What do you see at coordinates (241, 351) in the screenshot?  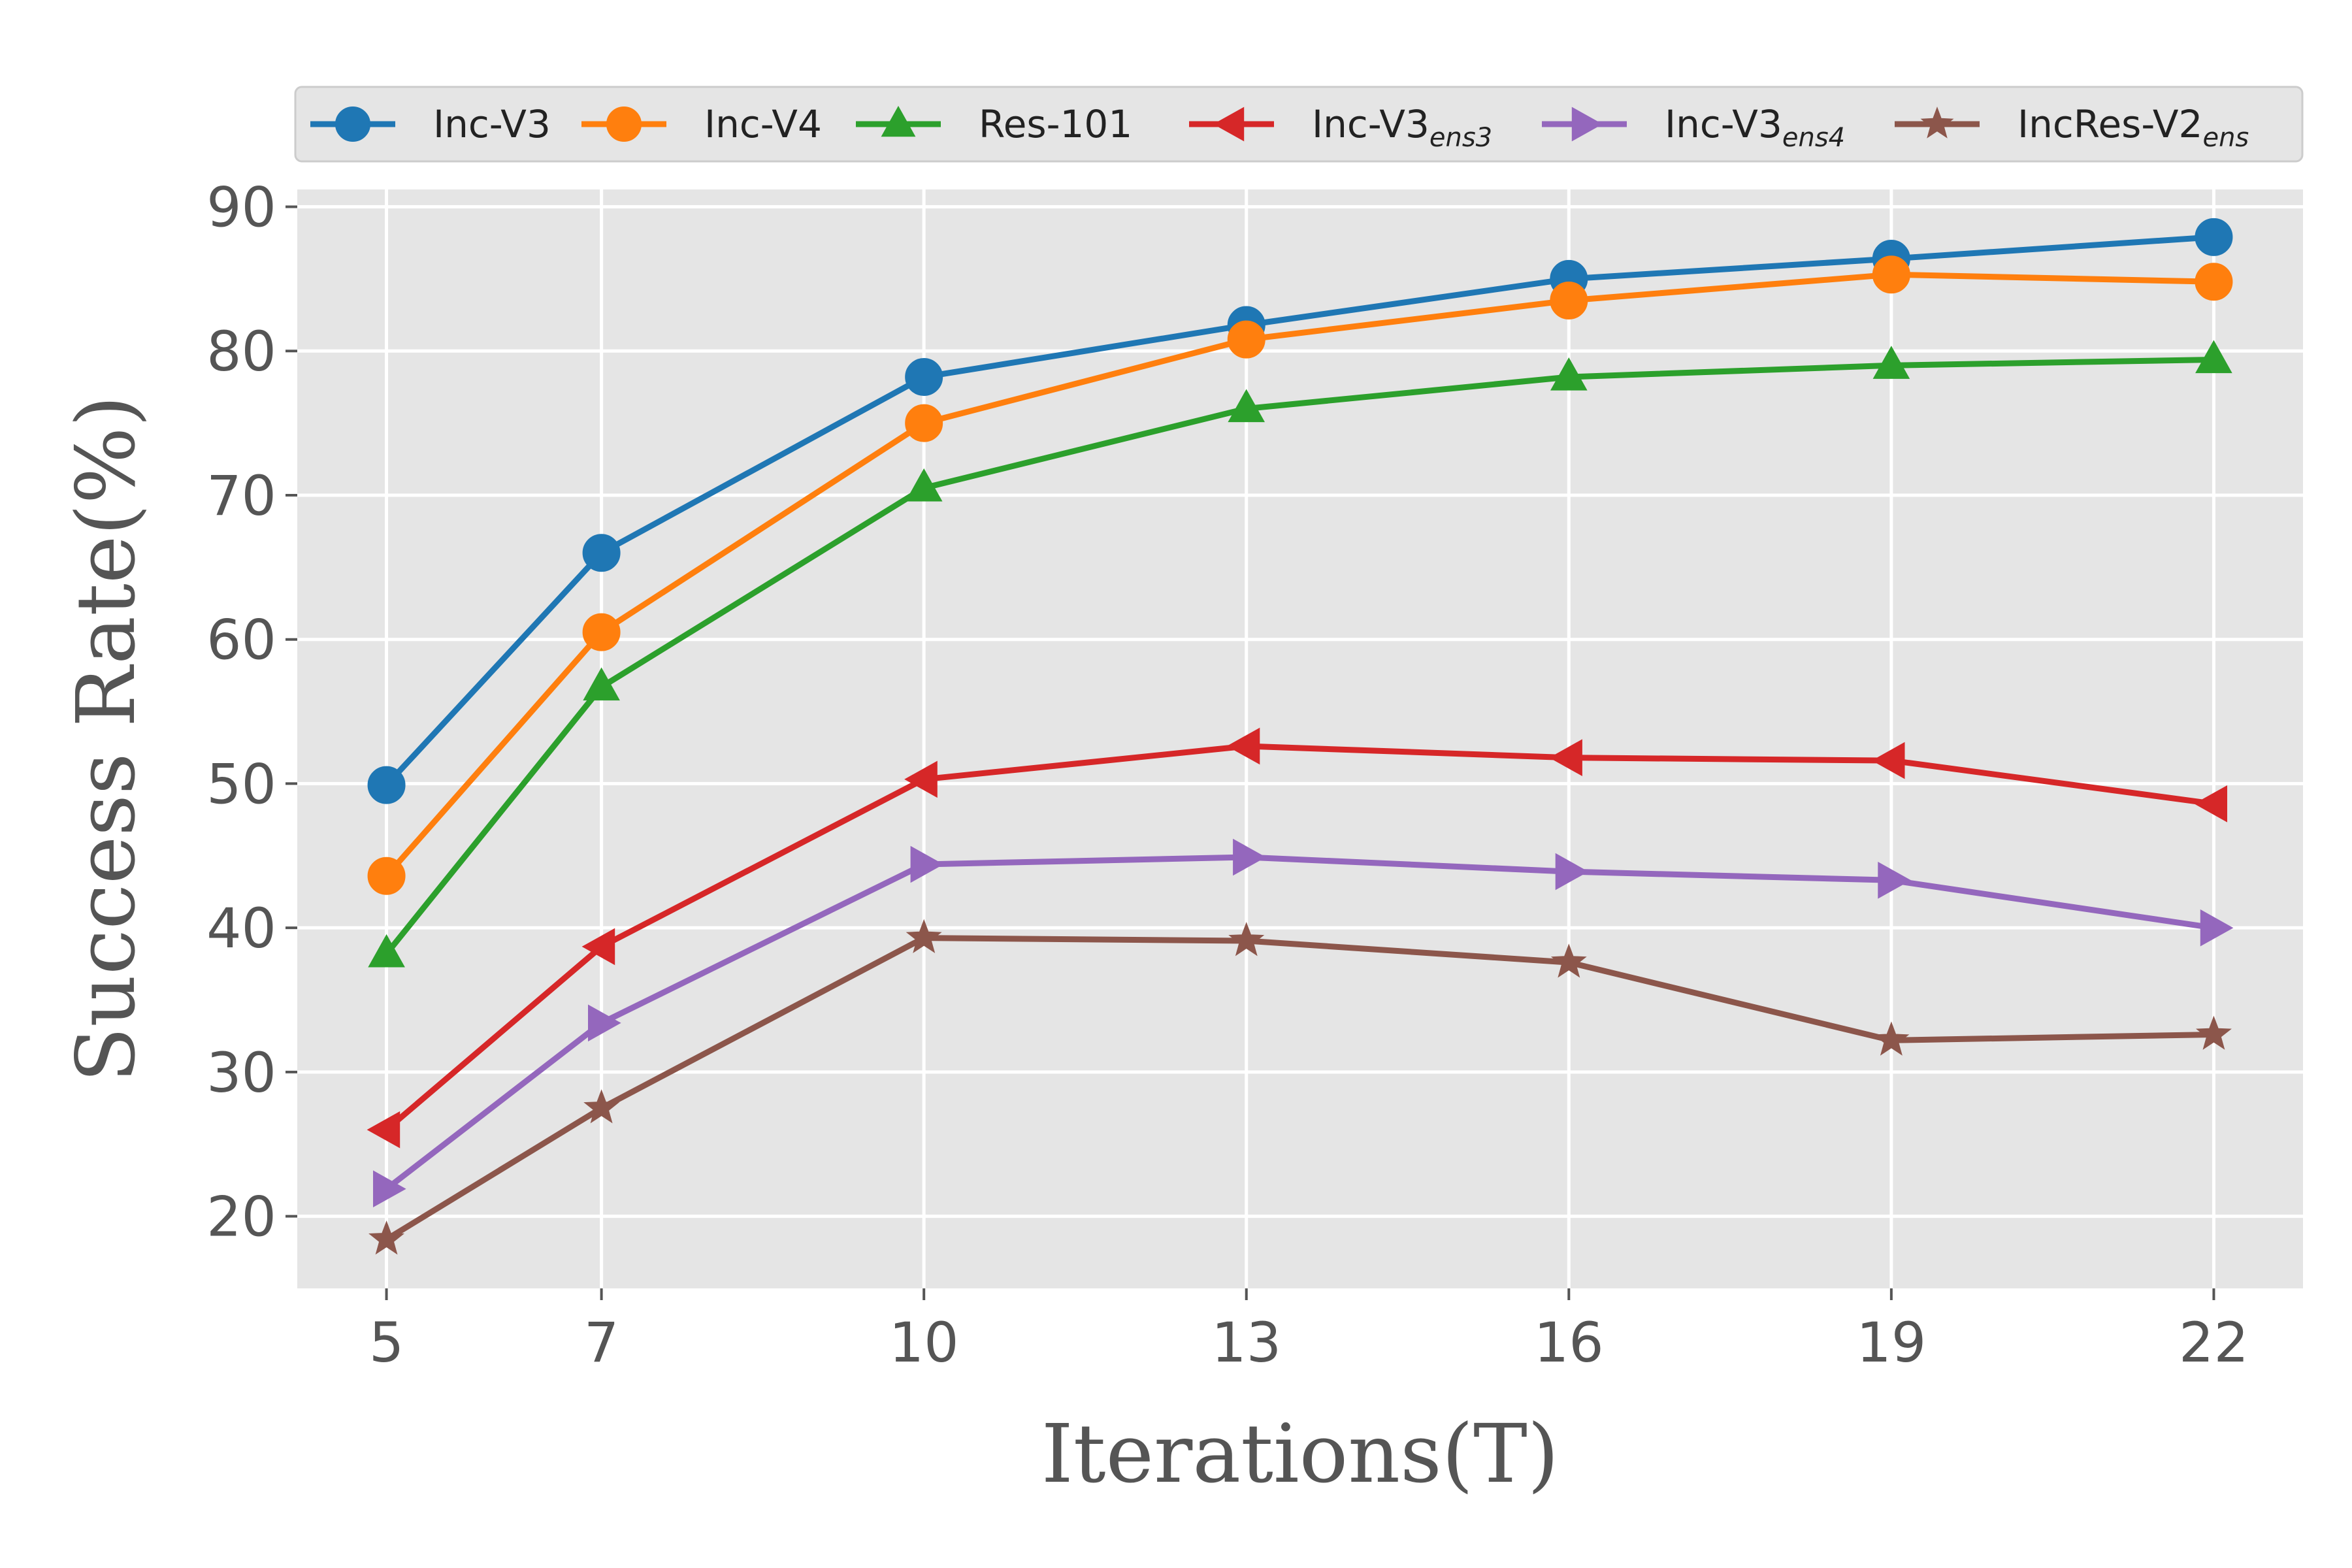 I see `y-tick-label: 80` at bounding box center [241, 351].